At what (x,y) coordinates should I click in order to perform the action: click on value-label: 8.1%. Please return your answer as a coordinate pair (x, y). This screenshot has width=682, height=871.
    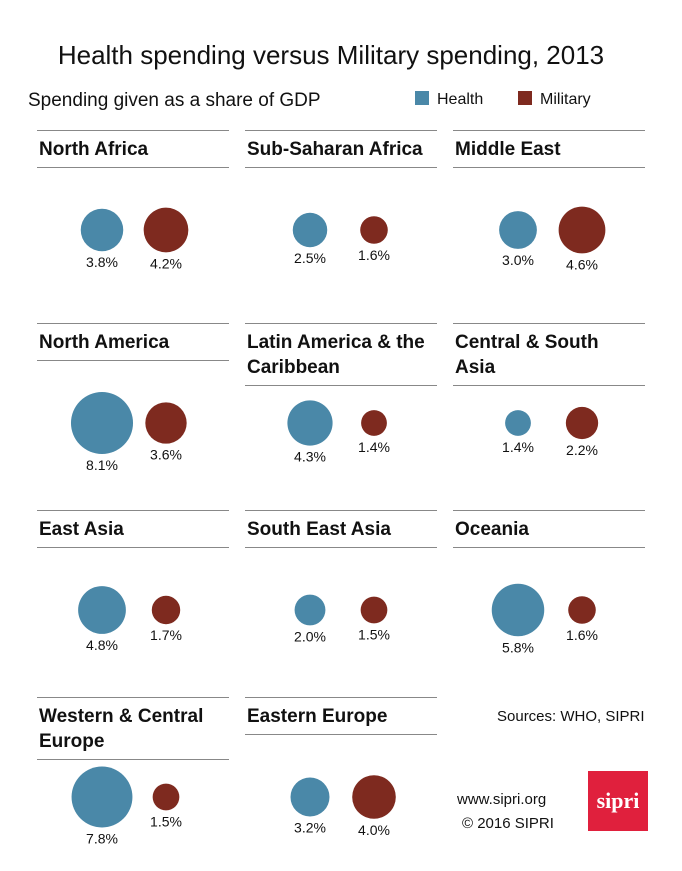
    Looking at the image, I should click on (102, 465).